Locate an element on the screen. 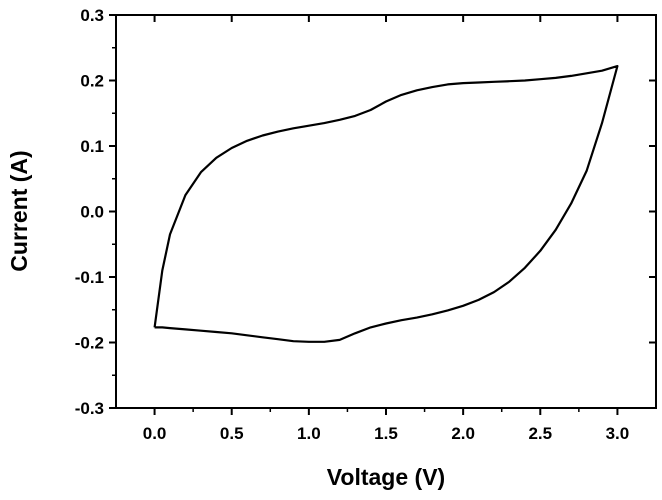 This screenshot has width=662, height=500. x-tick-labels: 0.0 0.5 1.0 1.5 2.0 2.5 3.0 is located at coordinates (386, 433).